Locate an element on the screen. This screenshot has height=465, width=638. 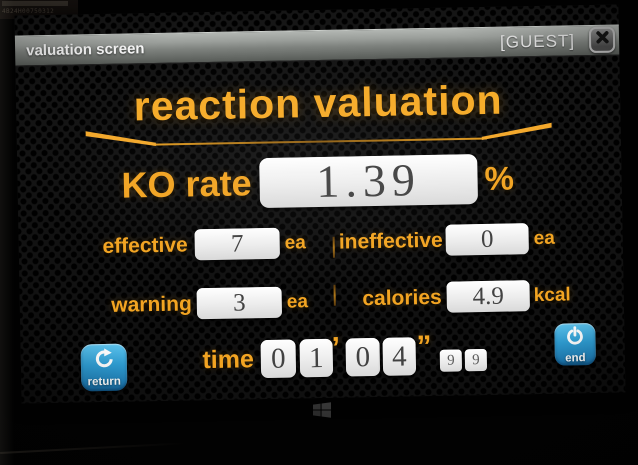
time-minute-ones: 1 is located at coordinates (316, 358).